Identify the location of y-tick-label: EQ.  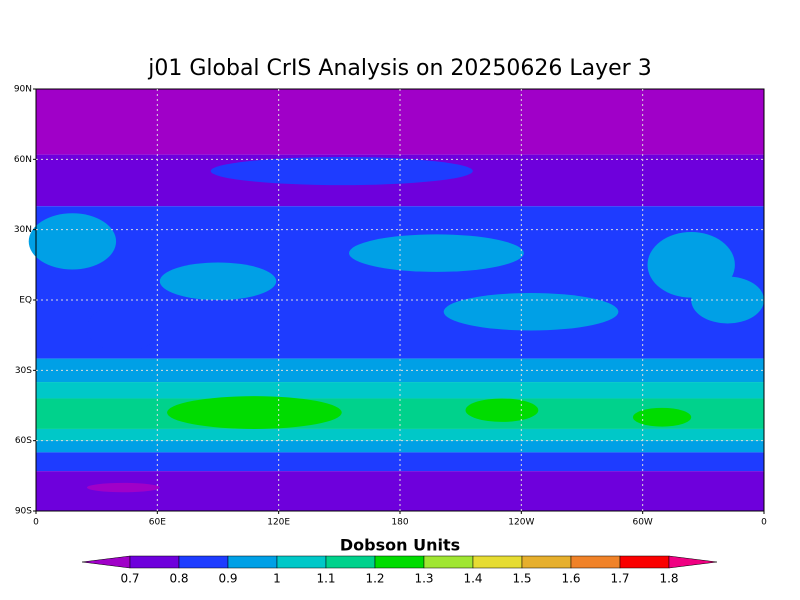
(25, 301).